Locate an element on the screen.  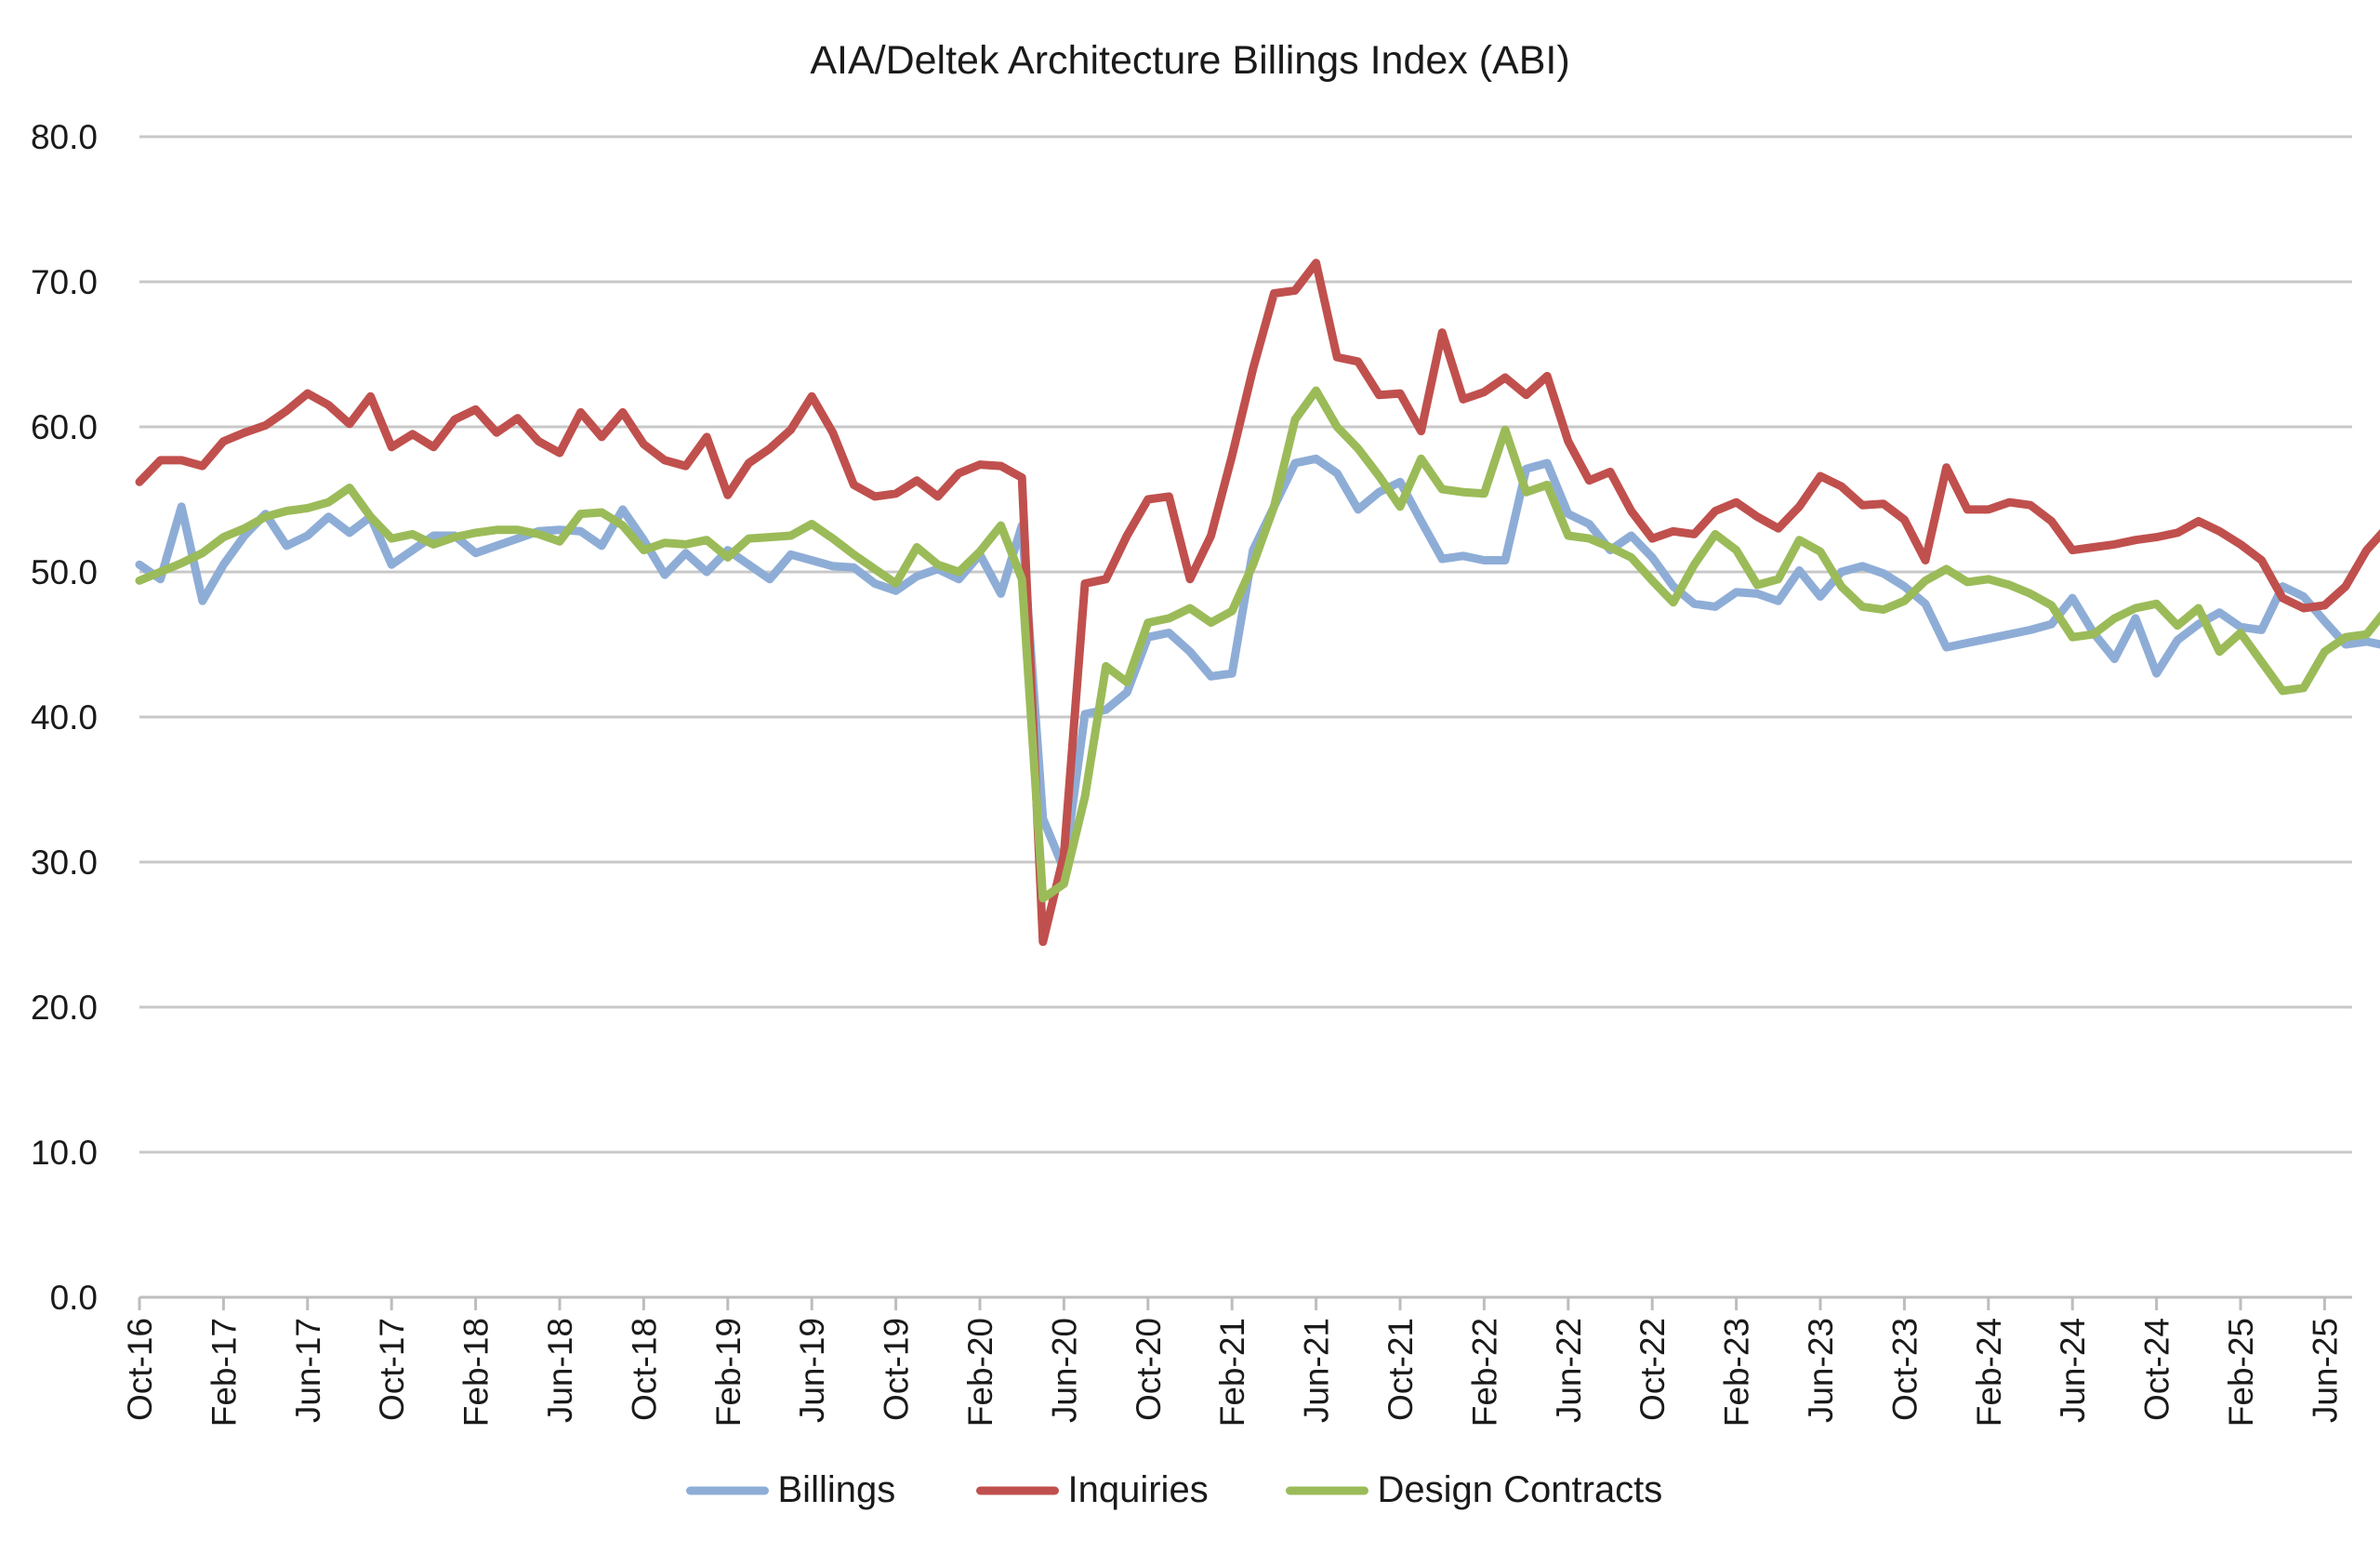
y-tick-label: 40.0 is located at coordinates (64, 717).